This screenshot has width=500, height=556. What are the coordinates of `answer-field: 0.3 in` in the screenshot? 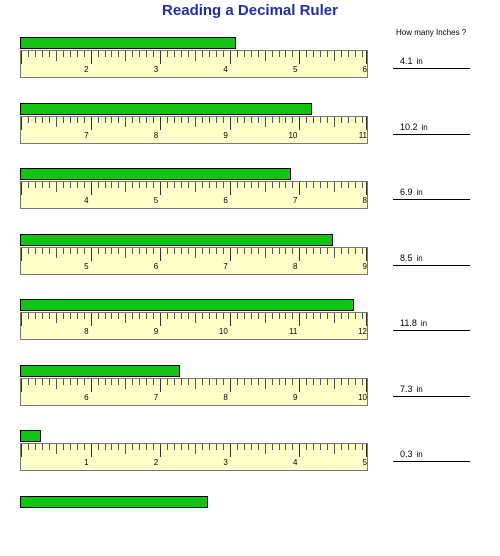 It's located at (431, 454).